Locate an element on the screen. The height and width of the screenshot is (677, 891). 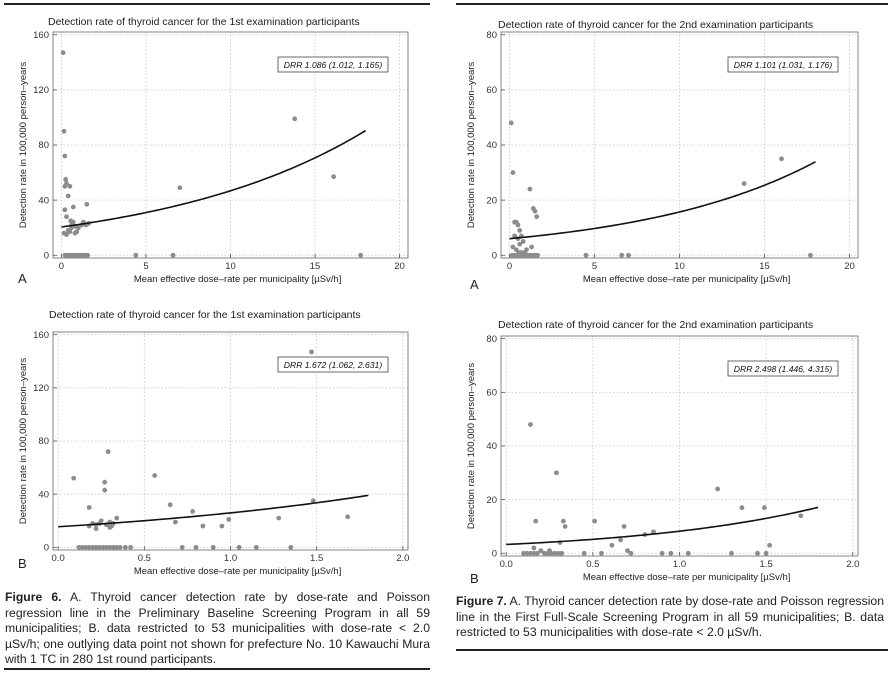
fig7-bottom-rule is located at coordinates (672, 650).